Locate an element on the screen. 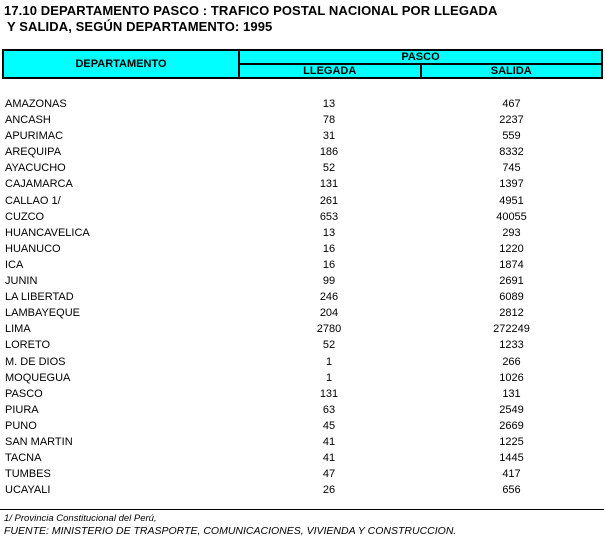 This screenshot has height=538, width=605. salida-cell: 2669 is located at coordinates (511, 425).